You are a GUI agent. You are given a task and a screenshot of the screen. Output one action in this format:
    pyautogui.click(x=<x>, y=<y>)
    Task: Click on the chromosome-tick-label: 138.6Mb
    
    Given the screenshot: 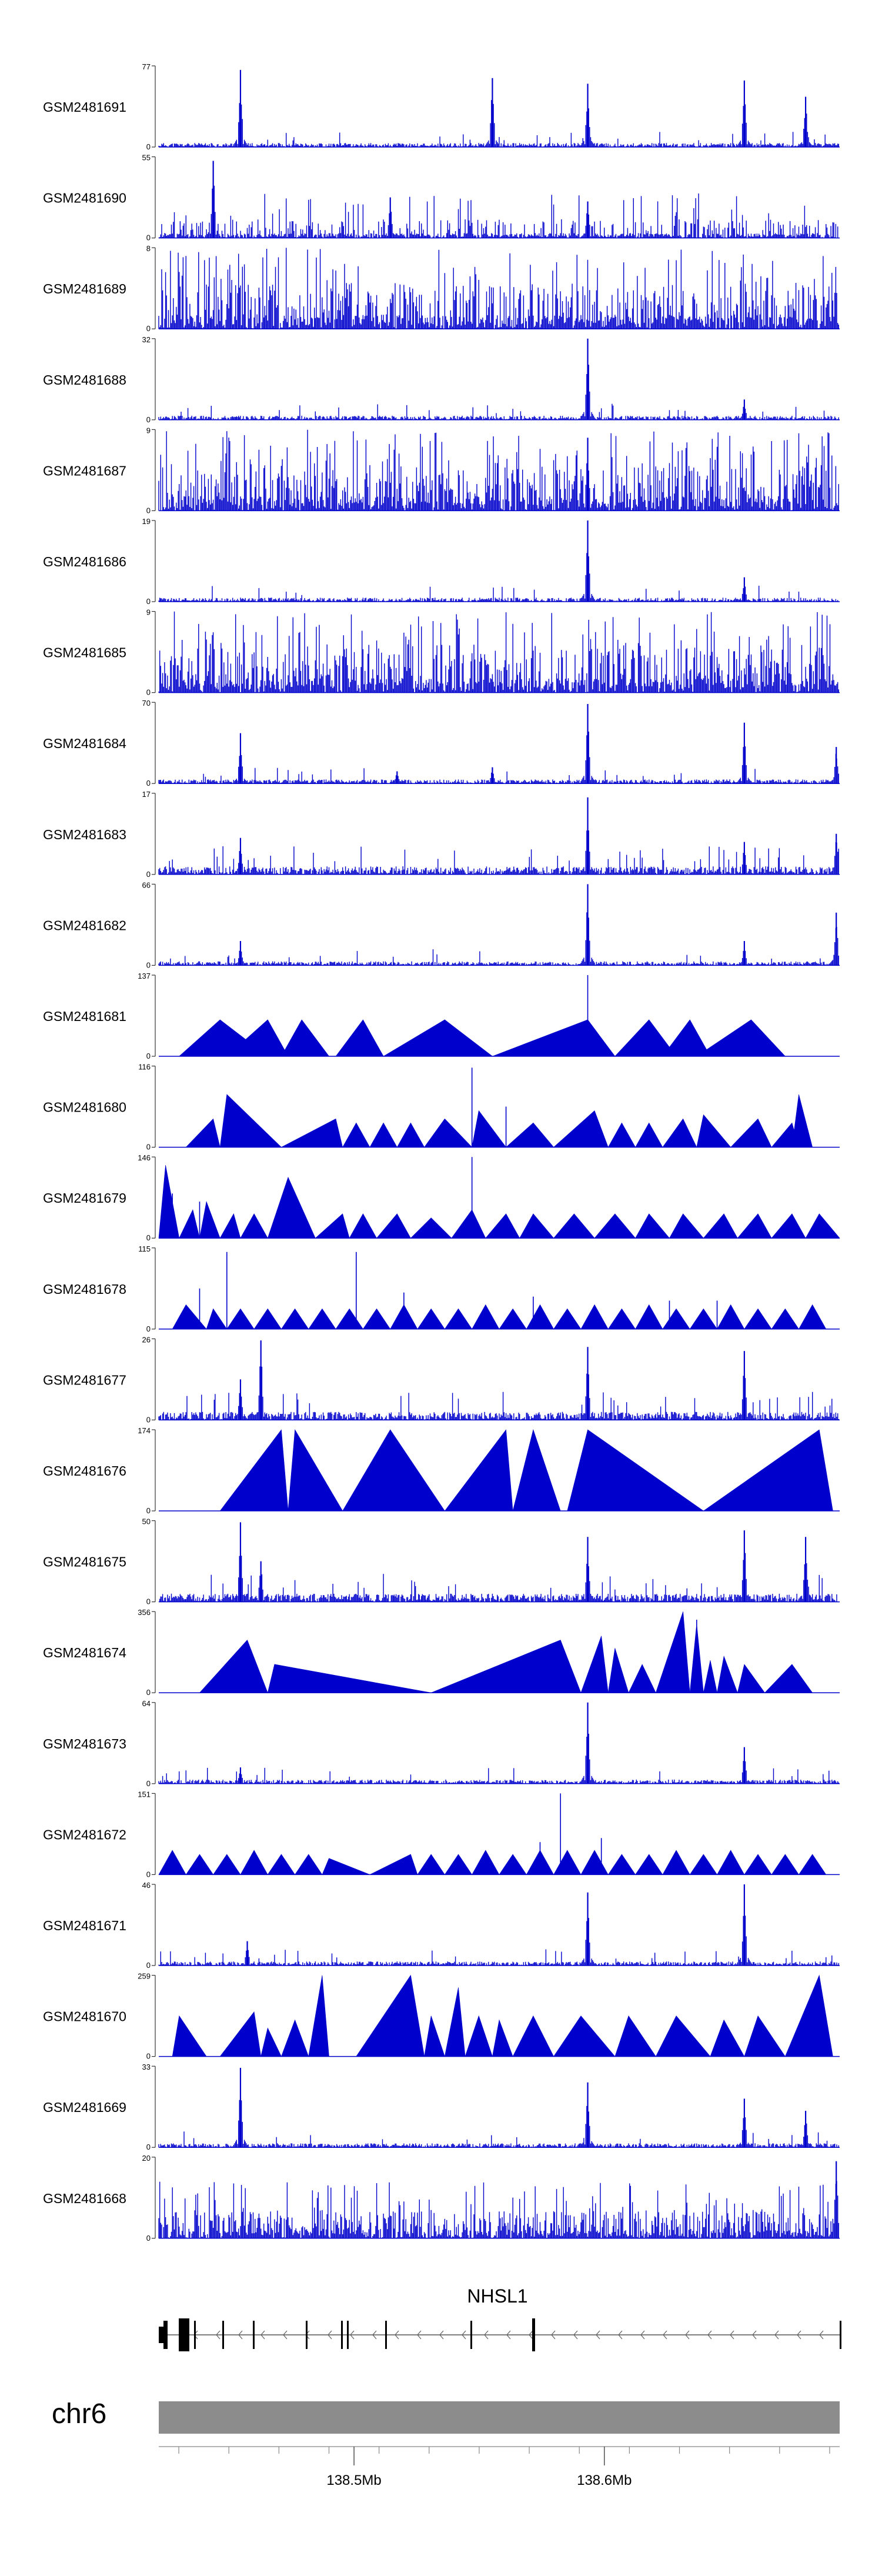 What is the action you would take?
    pyautogui.click(x=604, y=2480)
    